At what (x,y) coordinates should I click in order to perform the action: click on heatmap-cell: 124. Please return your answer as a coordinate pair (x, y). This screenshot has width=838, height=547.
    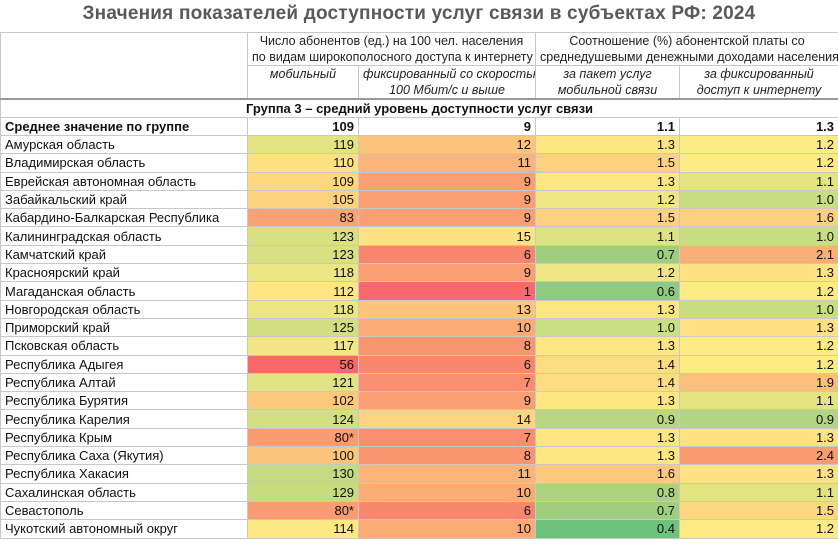
    Looking at the image, I should click on (303, 419).